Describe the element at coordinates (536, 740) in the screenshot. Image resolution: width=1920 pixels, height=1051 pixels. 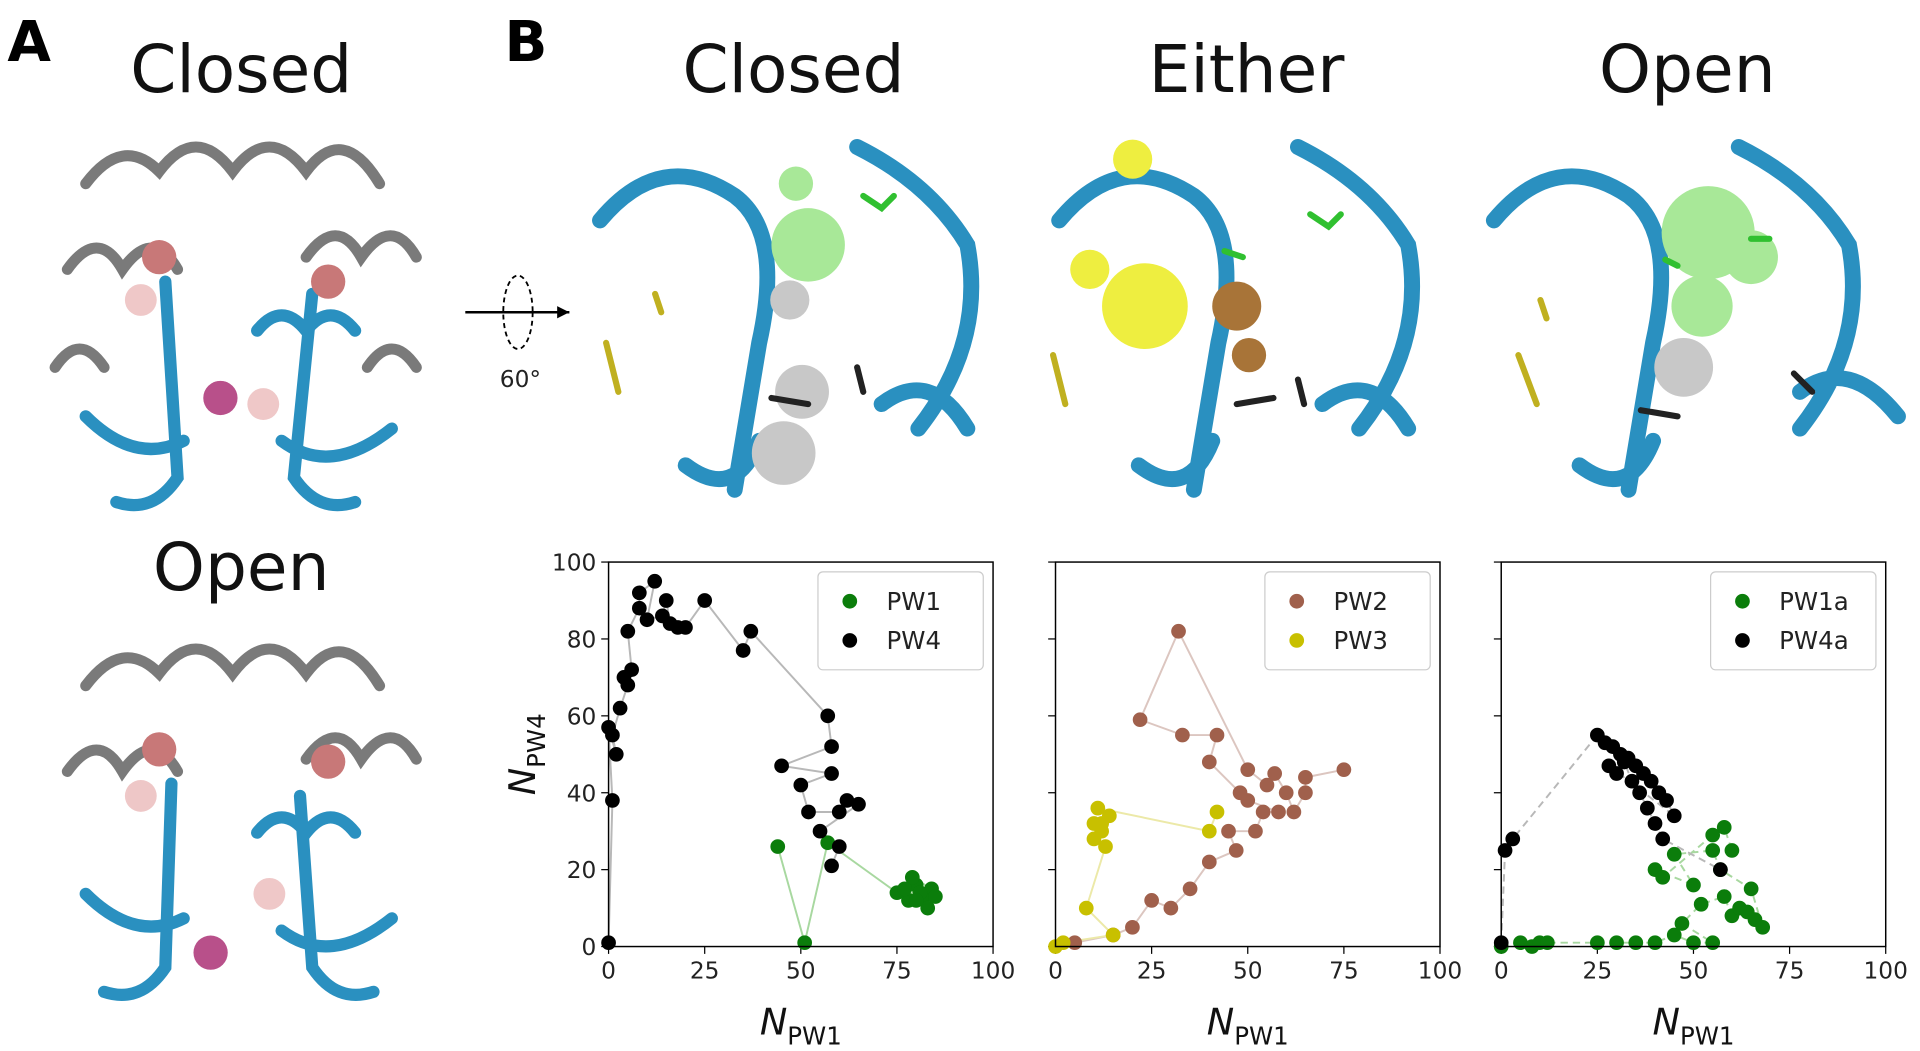
I see `axis-label-sub: PW4` at that location.